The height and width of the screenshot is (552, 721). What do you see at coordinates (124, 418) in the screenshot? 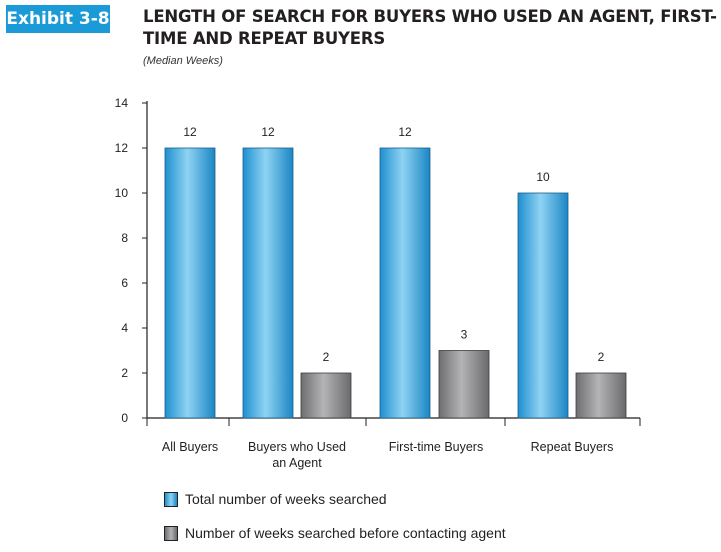
I see `y-tick-label: 0` at bounding box center [124, 418].